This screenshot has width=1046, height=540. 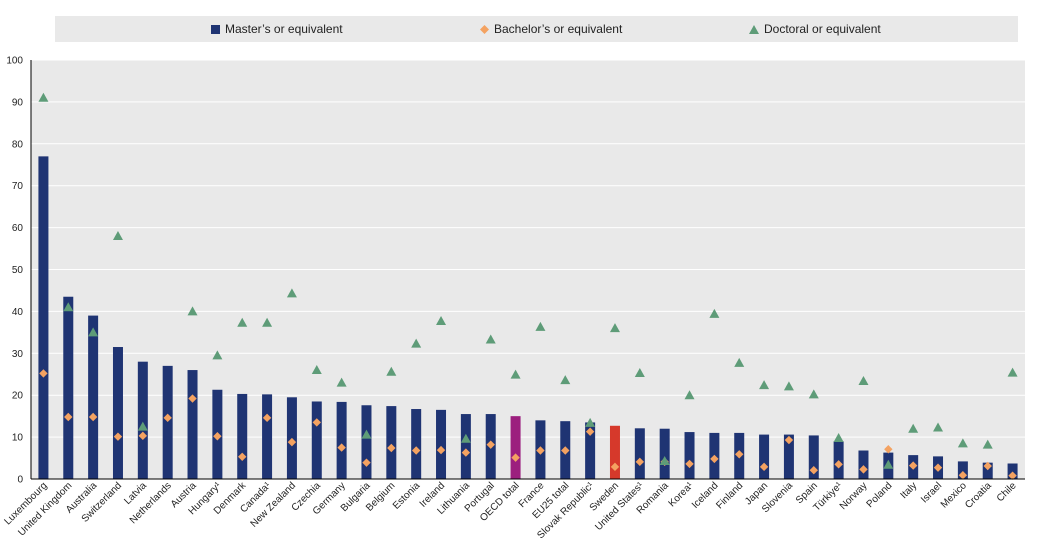 I want to click on y-tick-label: 20, so click(x=18, y=396).